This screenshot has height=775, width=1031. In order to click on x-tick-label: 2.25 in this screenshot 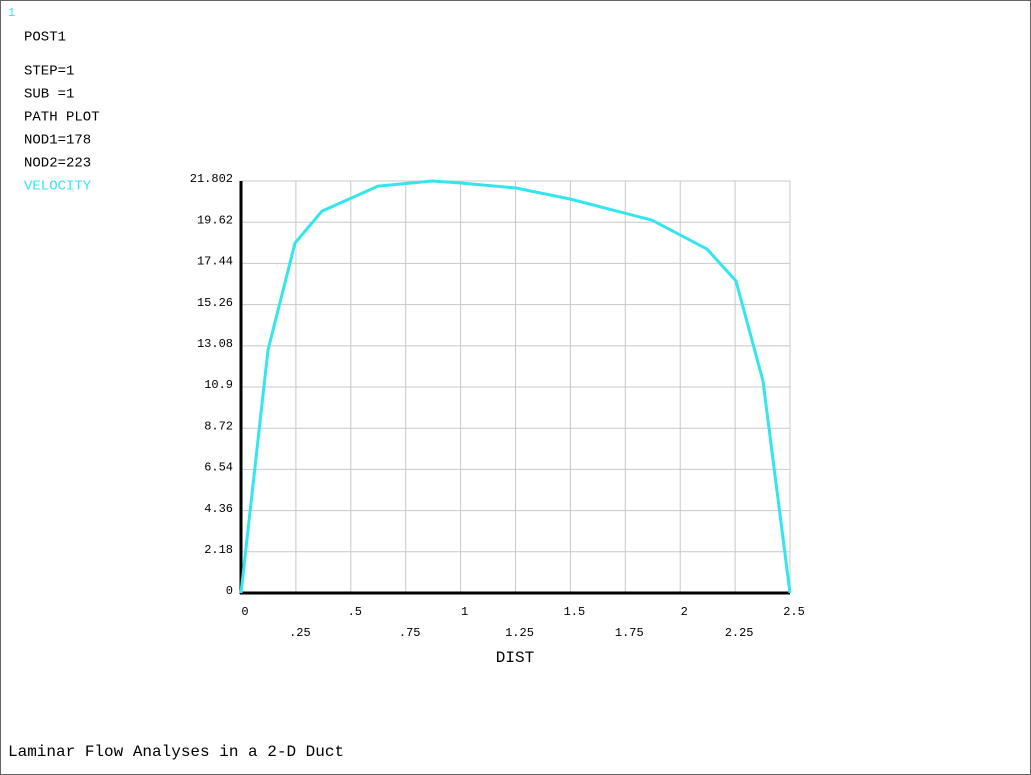, I will do `click(739, 633)`.